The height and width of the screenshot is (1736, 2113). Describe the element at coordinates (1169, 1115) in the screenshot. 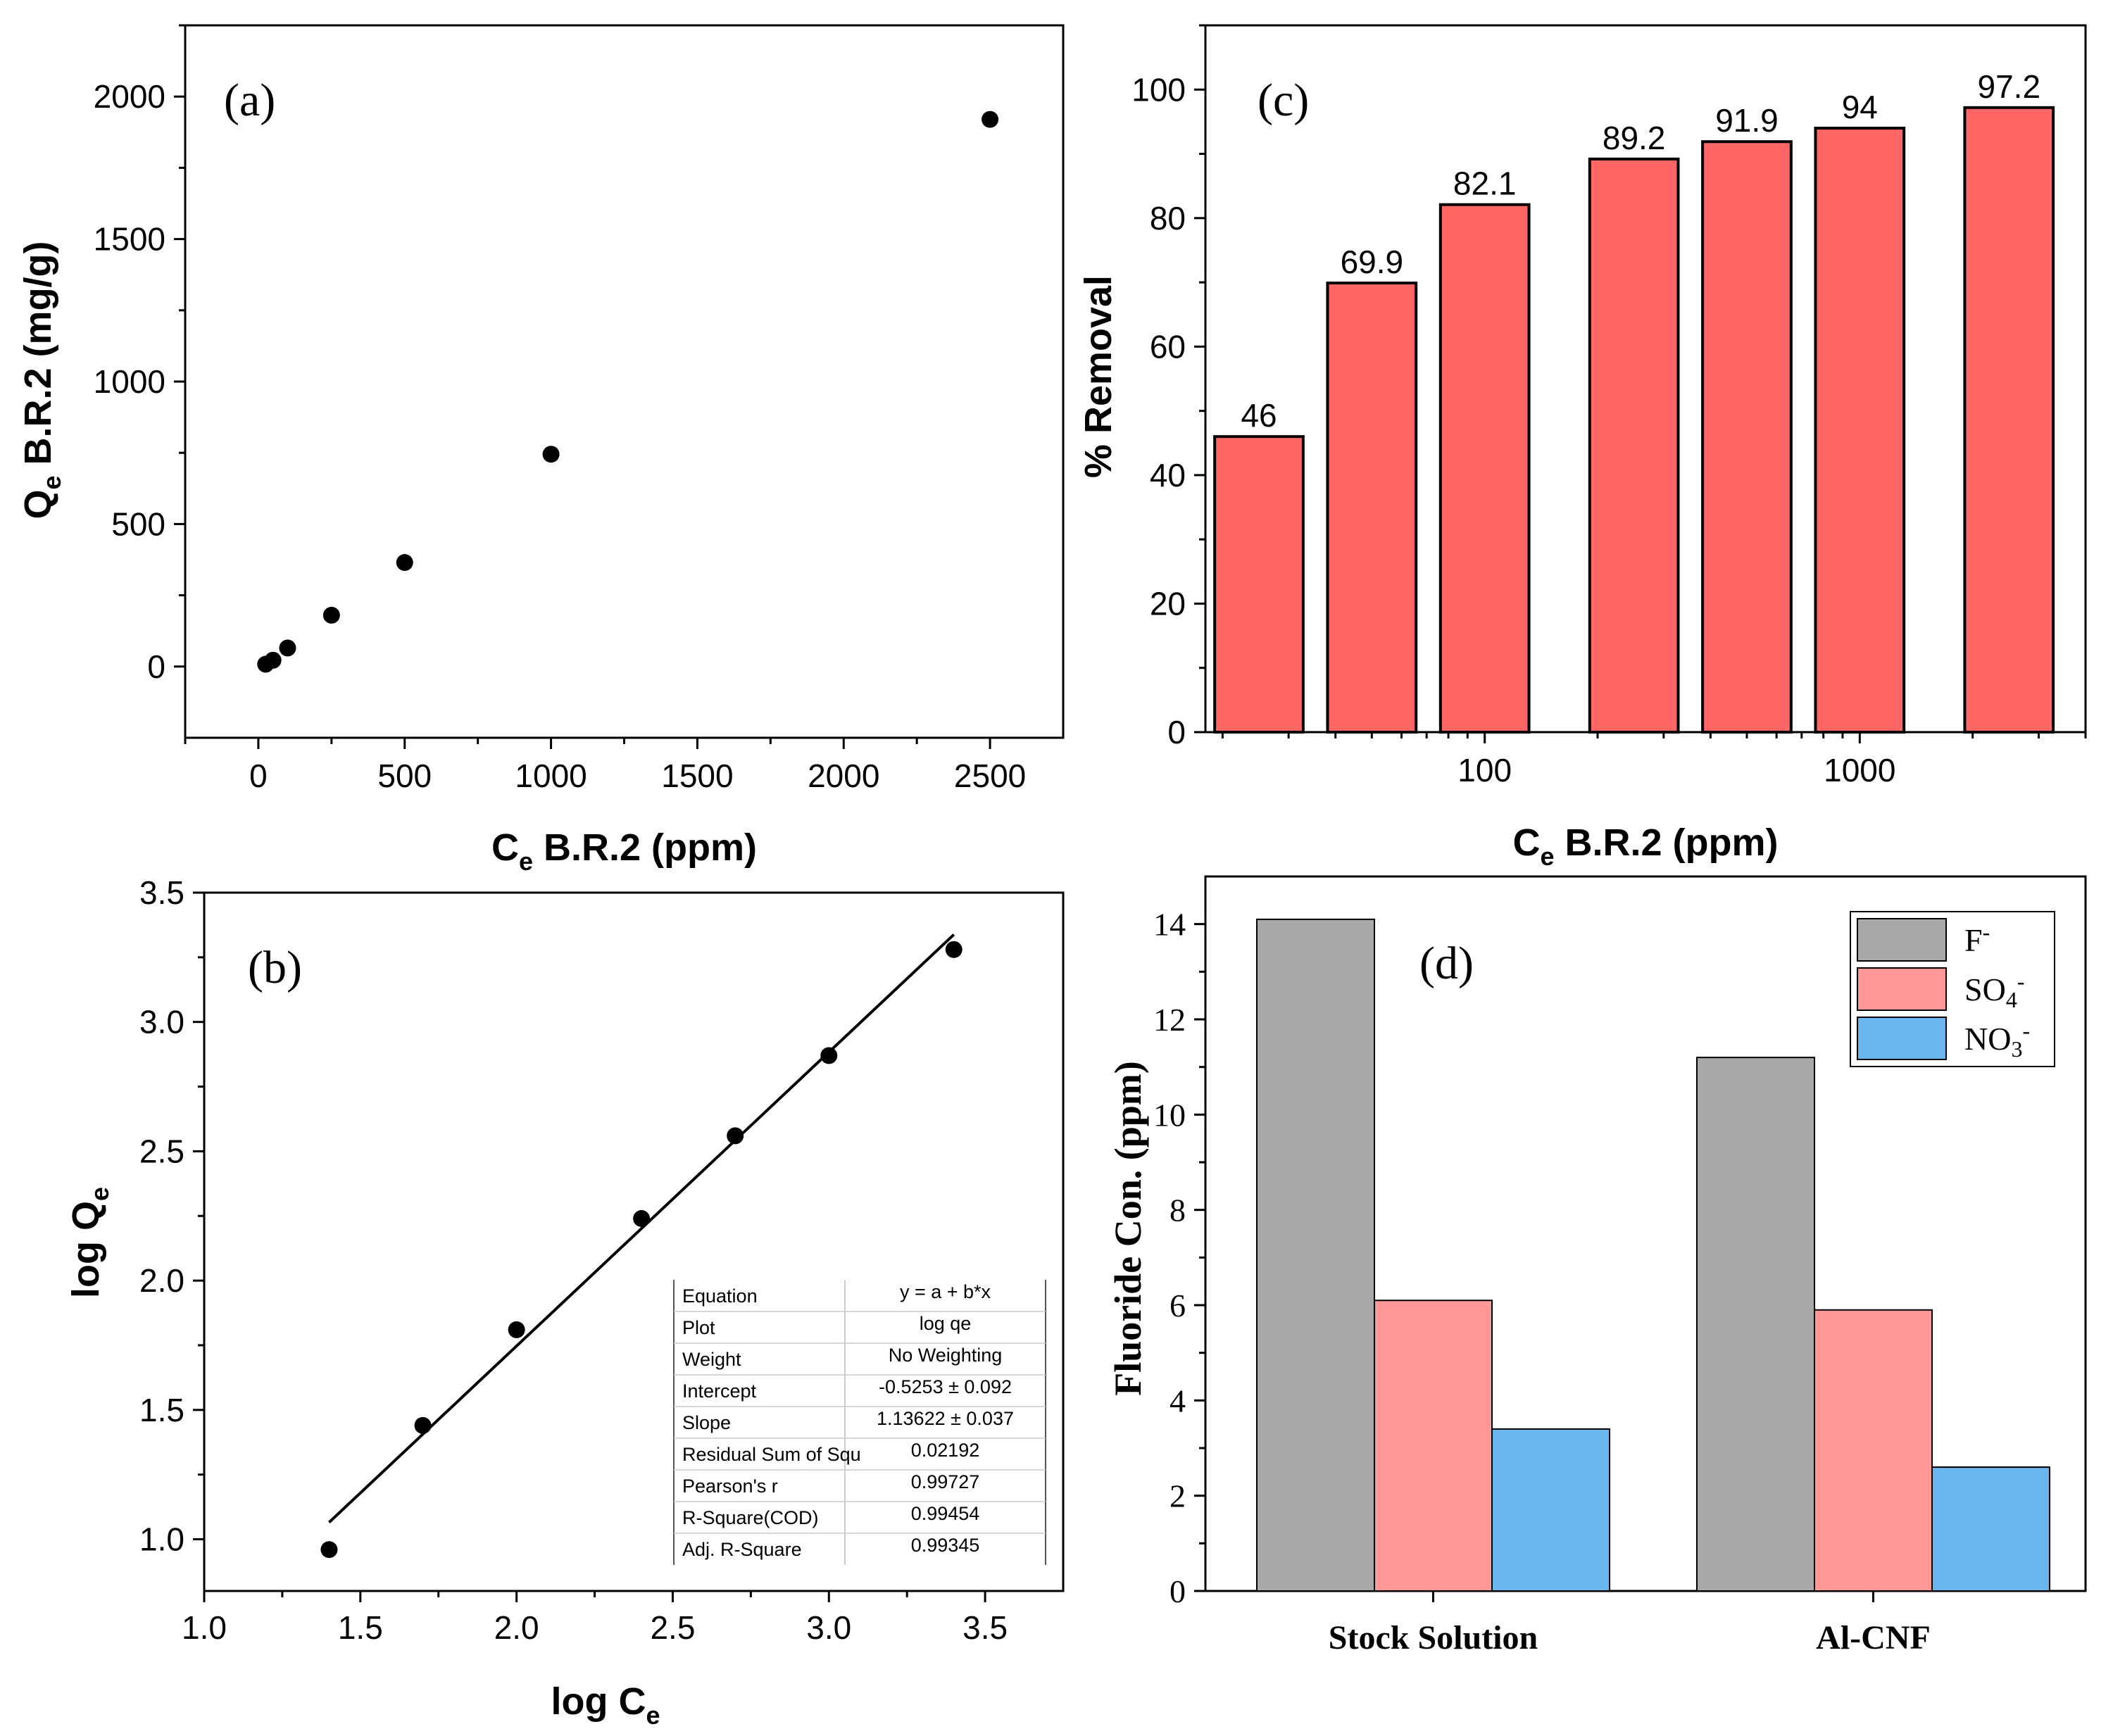

I see `y-tick-label: 10` at that location.